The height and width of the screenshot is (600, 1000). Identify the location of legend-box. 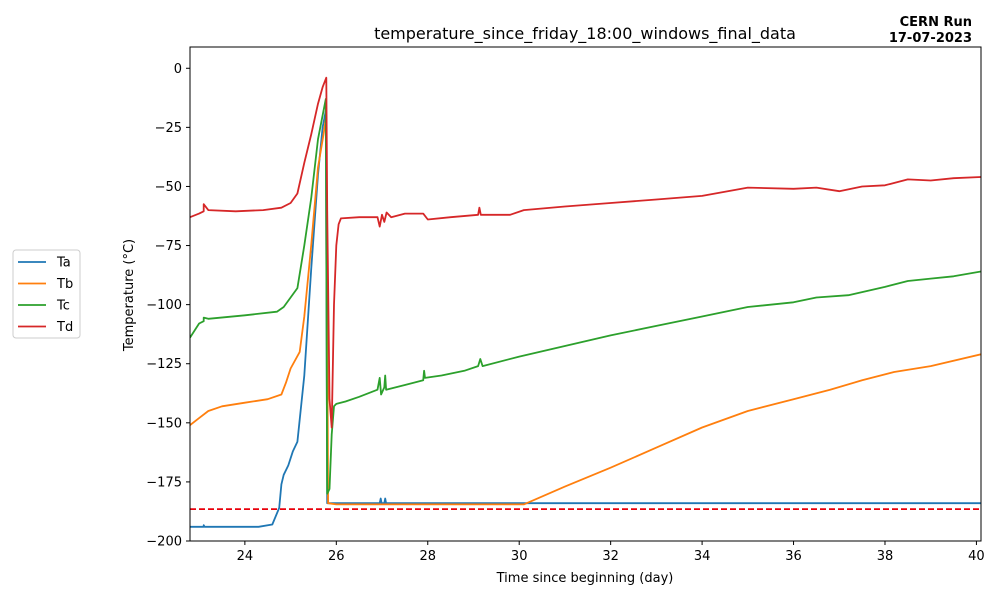
(46, 294).